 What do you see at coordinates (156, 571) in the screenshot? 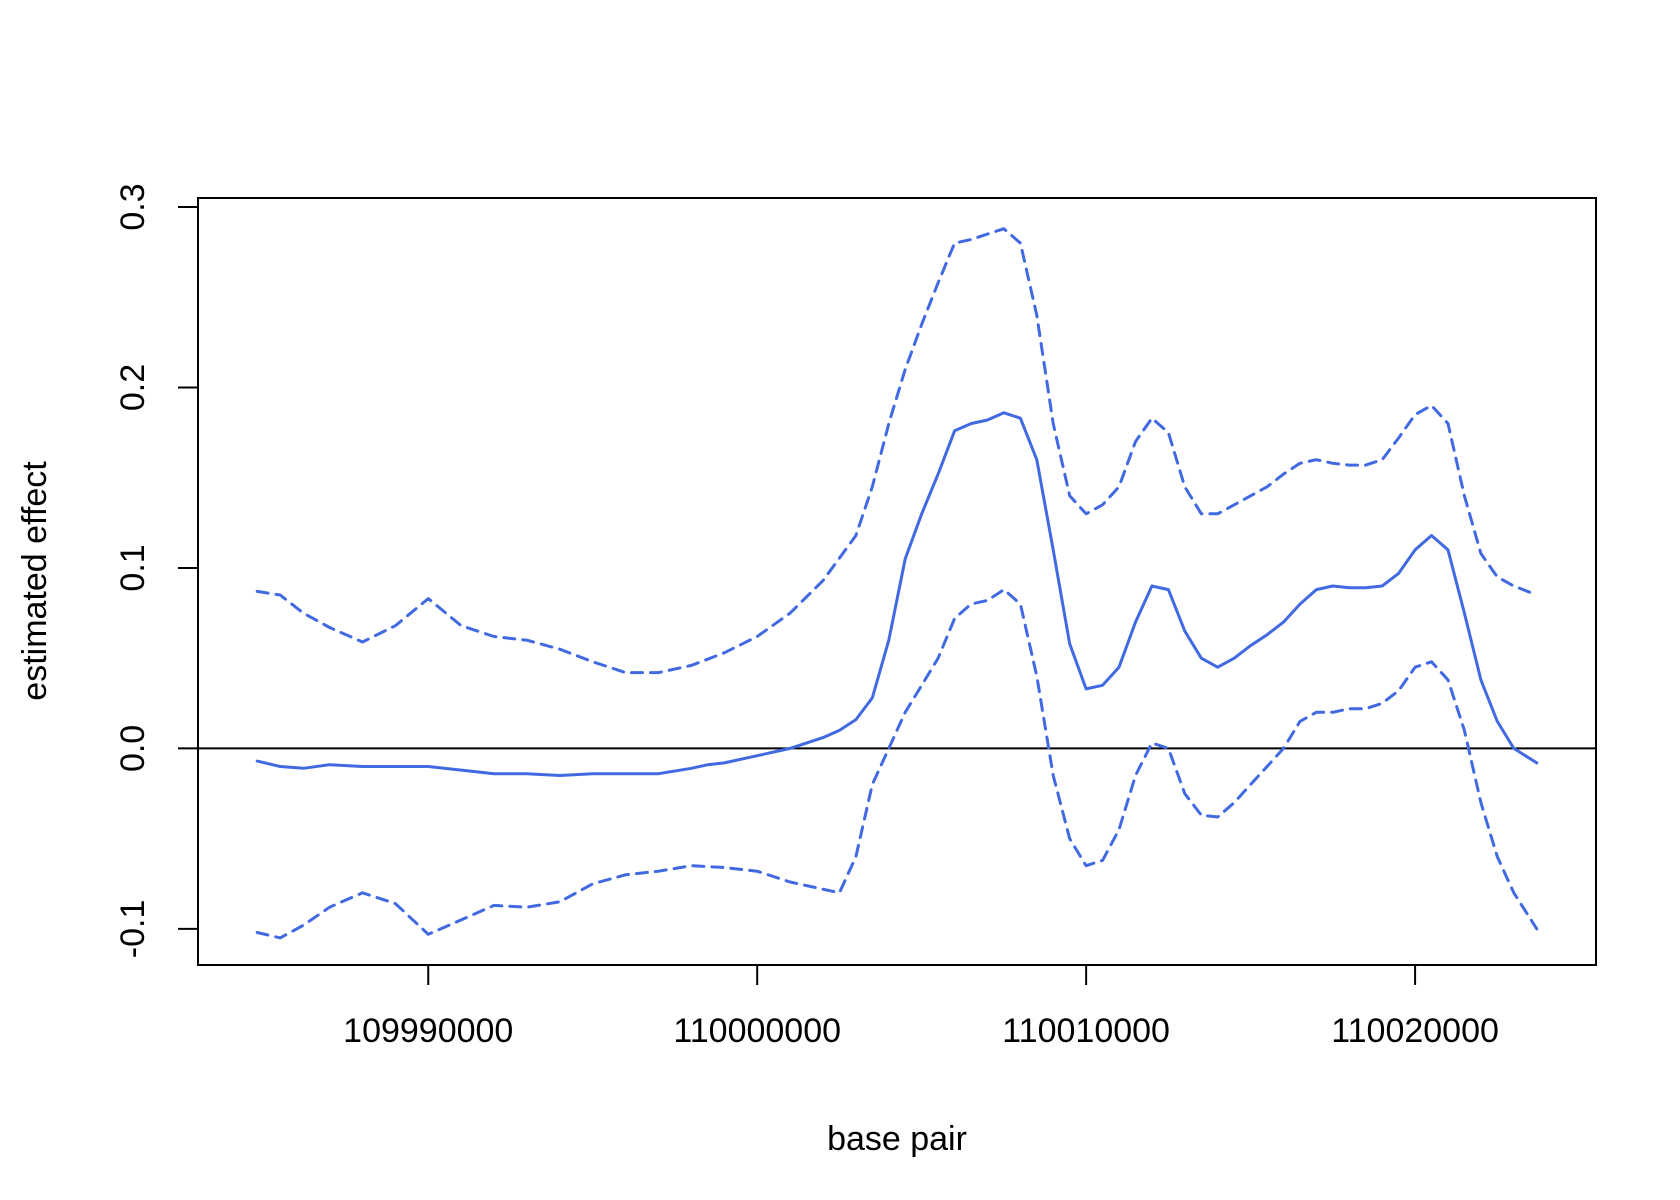
I see `y-axis: -0.1 0.0 0.1 0.2 0.3` at bounding box center [156, 571].